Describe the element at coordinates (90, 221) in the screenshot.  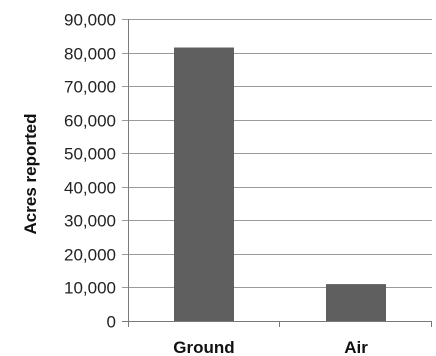
I see `y-tick-label: 30,000` at that location.